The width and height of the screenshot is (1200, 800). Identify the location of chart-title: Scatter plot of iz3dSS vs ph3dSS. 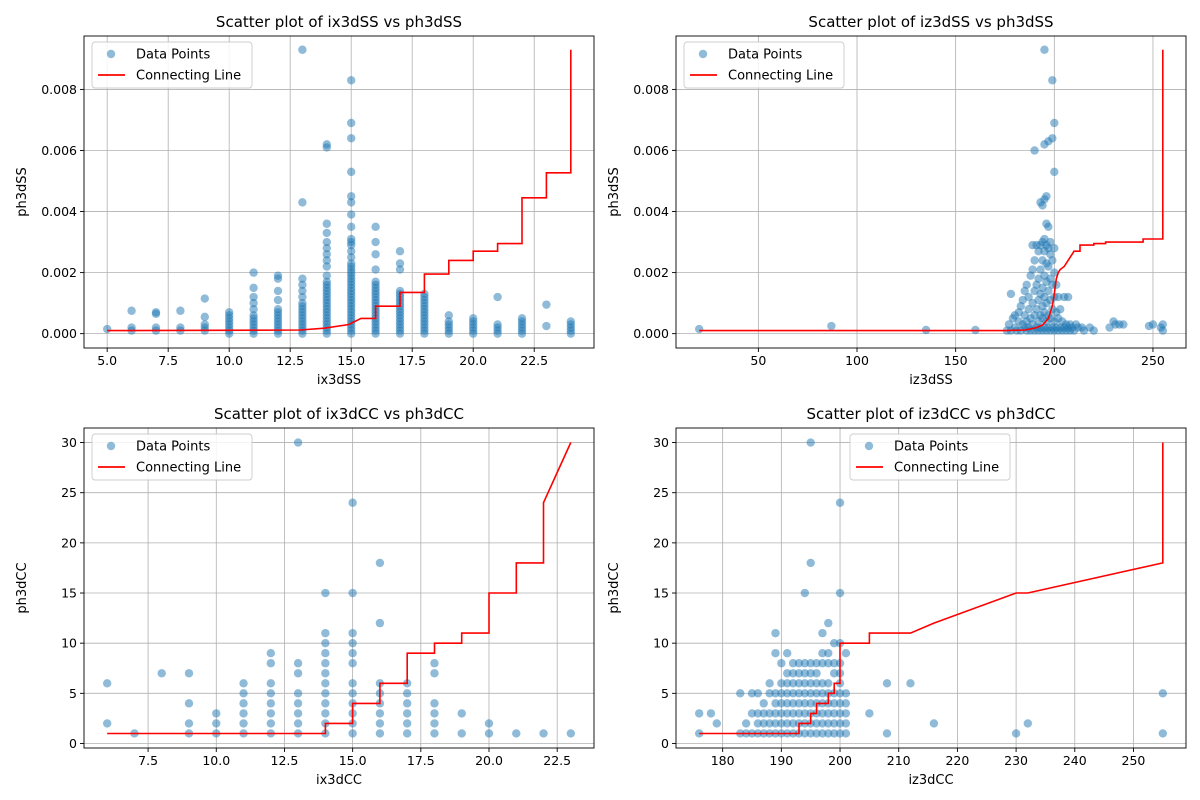
(930, 22).